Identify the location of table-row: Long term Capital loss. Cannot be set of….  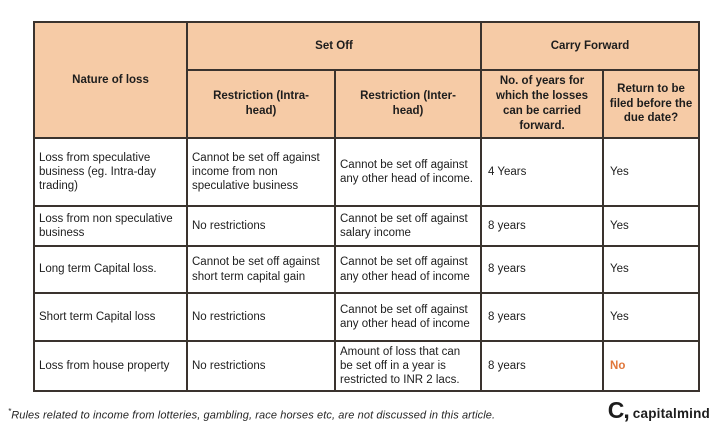
(367, 269).